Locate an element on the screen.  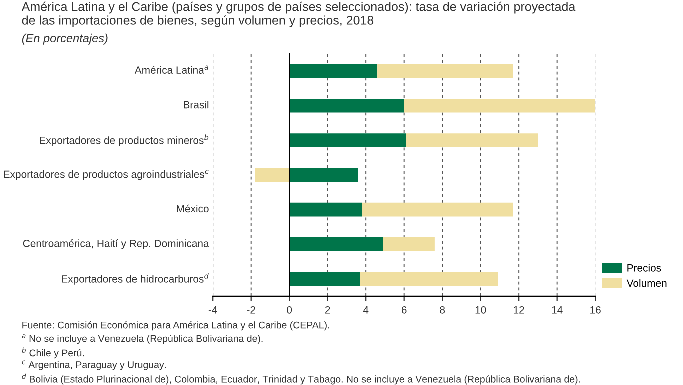
x-tick-label: 2 is located at coordinates (327, 310).